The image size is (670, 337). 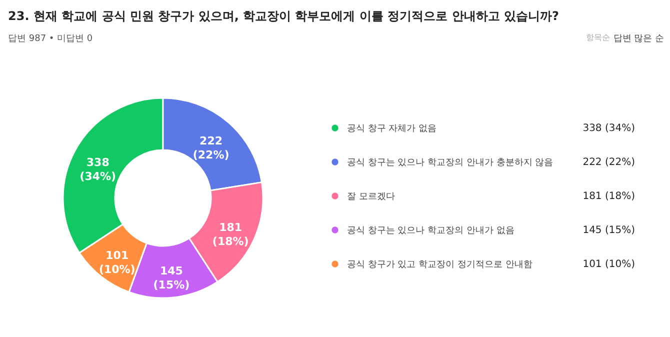 I want to click on legend-label: 공식 창구는 있으나 학교장의 안내가 없음, so click(x=430, y=231).